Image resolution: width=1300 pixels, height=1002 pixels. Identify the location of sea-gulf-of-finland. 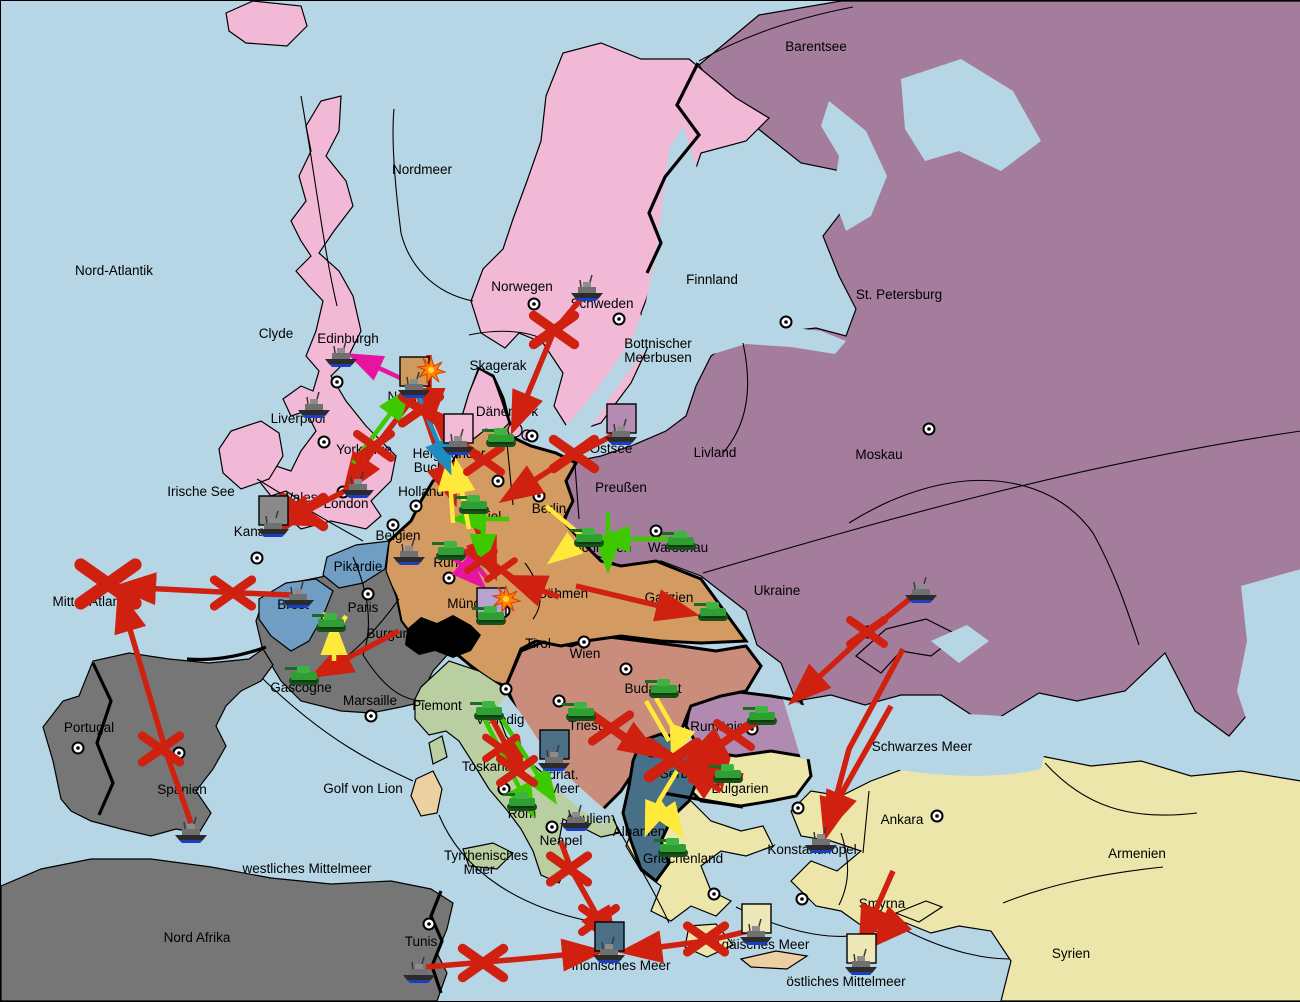
(773, 339).